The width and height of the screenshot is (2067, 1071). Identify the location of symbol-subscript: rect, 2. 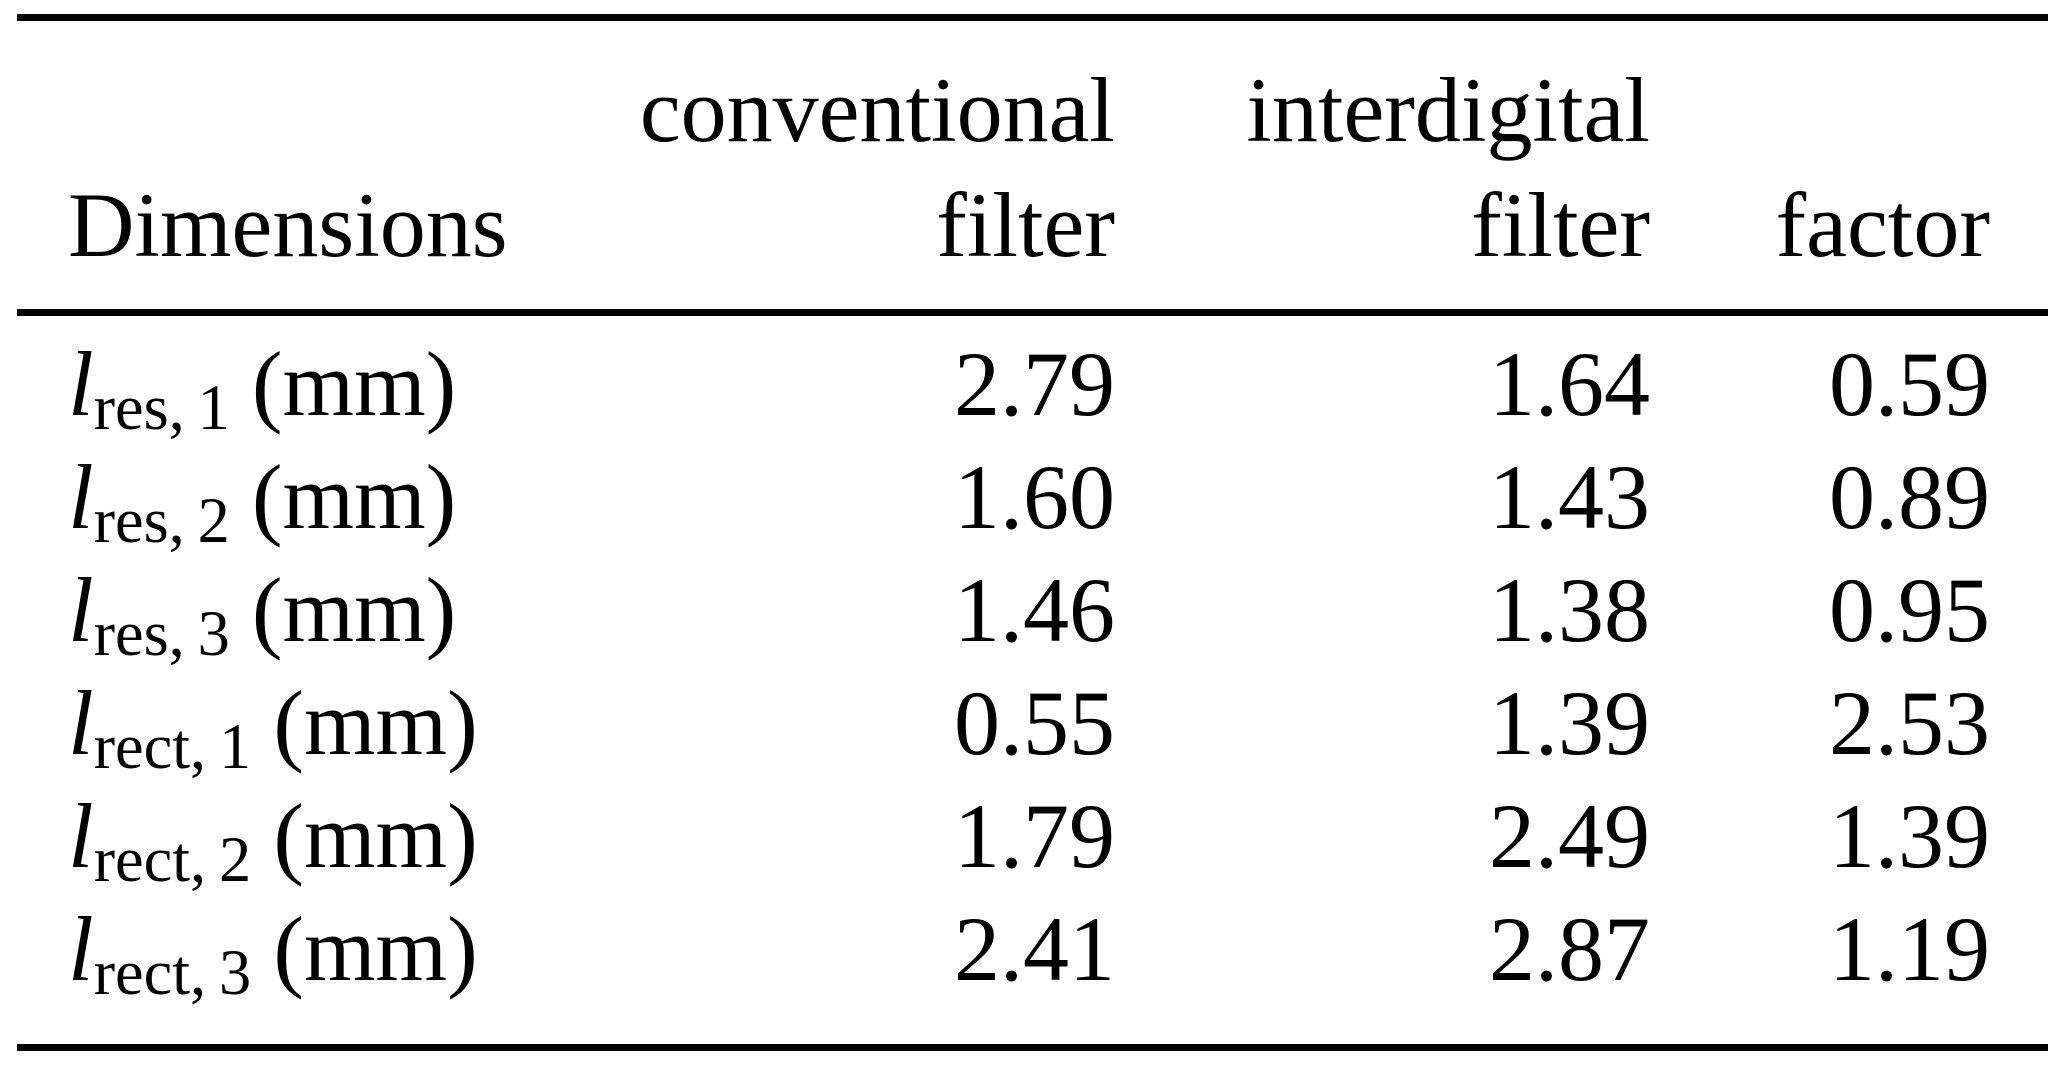
(172, 860).